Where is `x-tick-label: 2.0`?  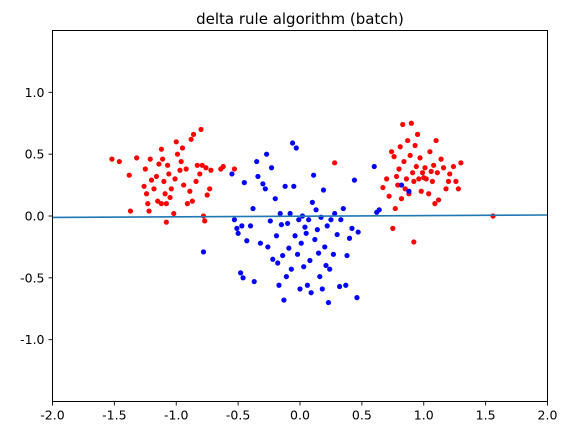
x-tick-label: 2.0 is located at coordinates (548, 415).